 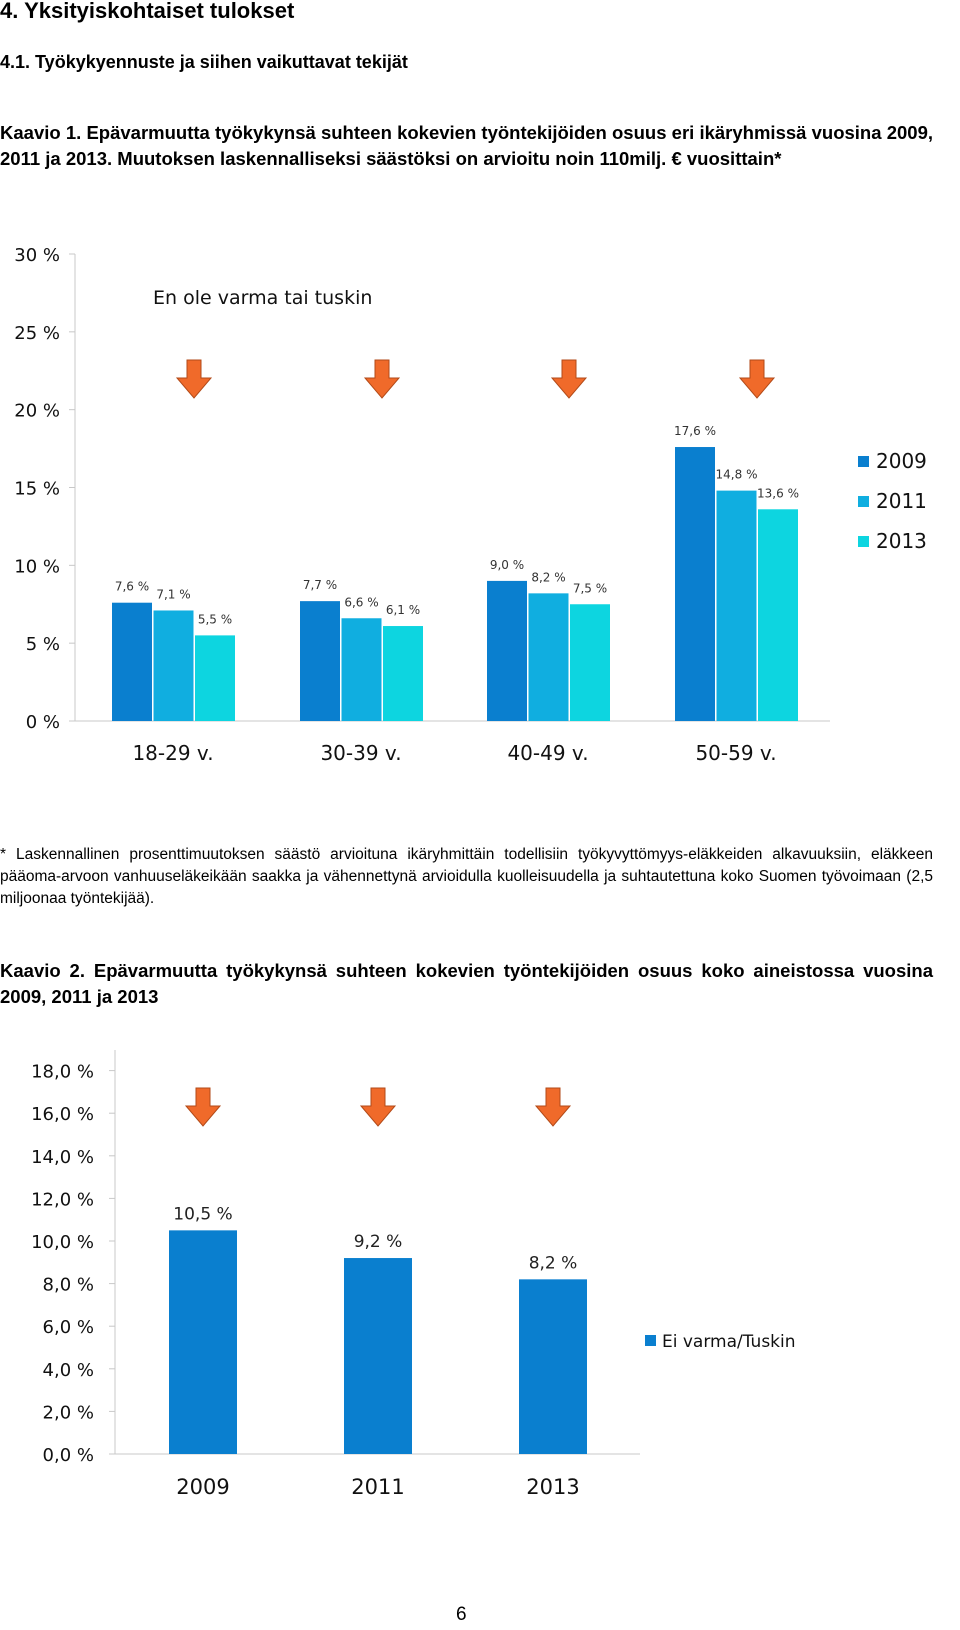 I want to click on y-tick-label: 10 %, so click(x=37, y=566).